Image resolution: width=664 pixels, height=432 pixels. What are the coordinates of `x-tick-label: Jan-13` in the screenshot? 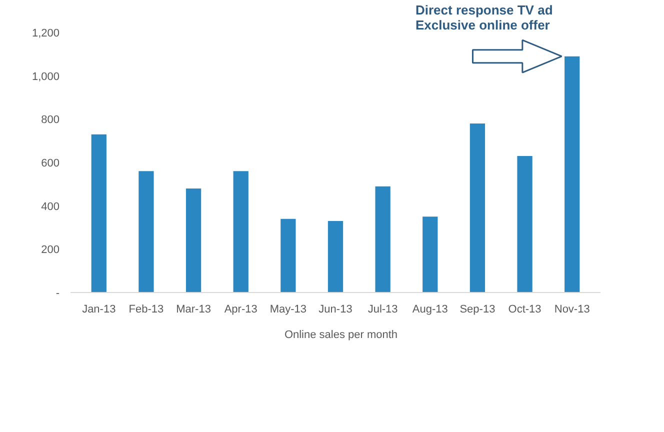 It's located at (99, 310).